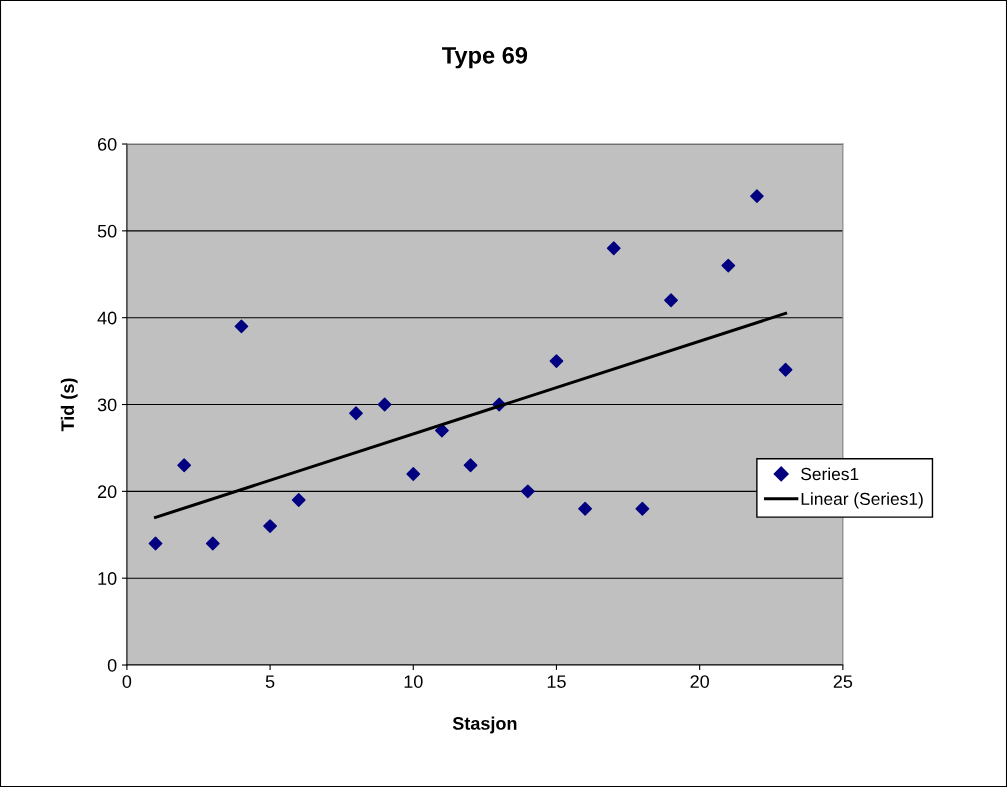  What do you see at coordinates (862, 500) in the screenshot?
I see `legend-label: Linear (Series1)` at bounding box center [862, 500].